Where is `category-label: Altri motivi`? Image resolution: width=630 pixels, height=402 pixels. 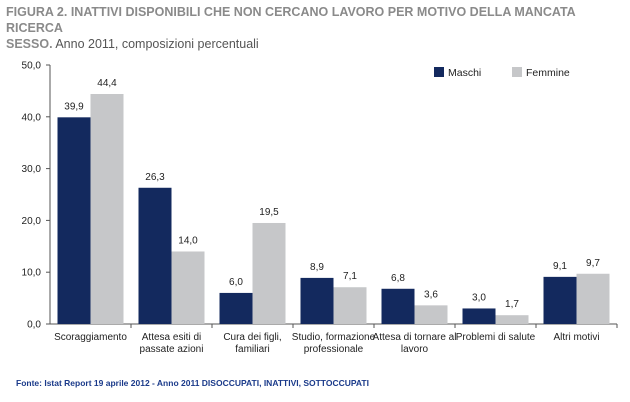 category-label: Altri motivi is located at coordinates (576, 337).